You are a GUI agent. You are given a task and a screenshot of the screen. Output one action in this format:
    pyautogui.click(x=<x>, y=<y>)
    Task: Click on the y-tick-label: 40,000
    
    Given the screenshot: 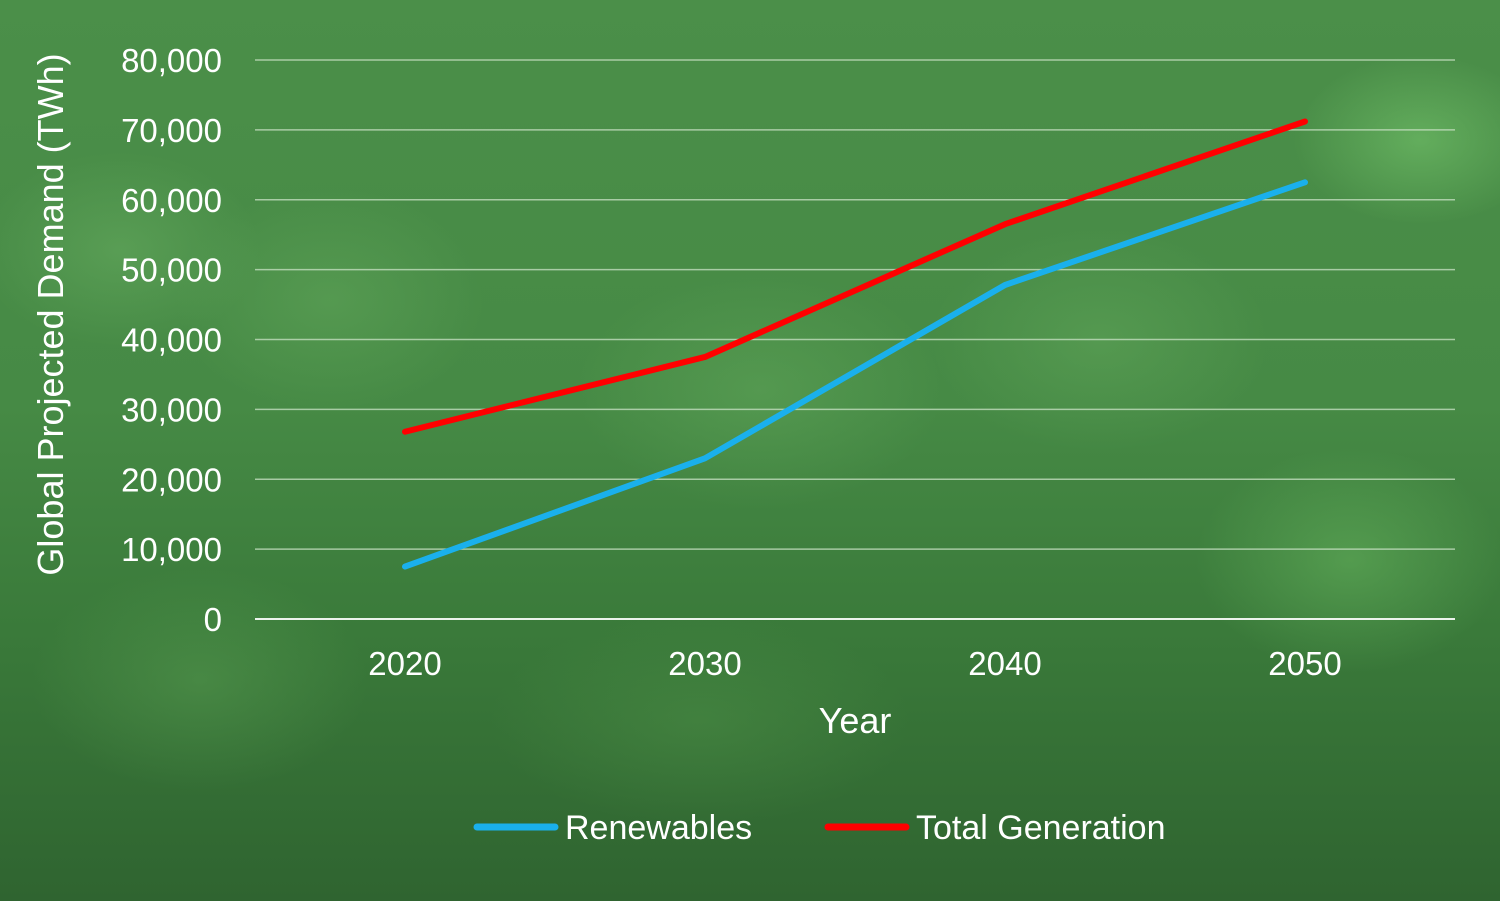 What is the action you would take?
    pyautogui.click(x=171, y=340)
    